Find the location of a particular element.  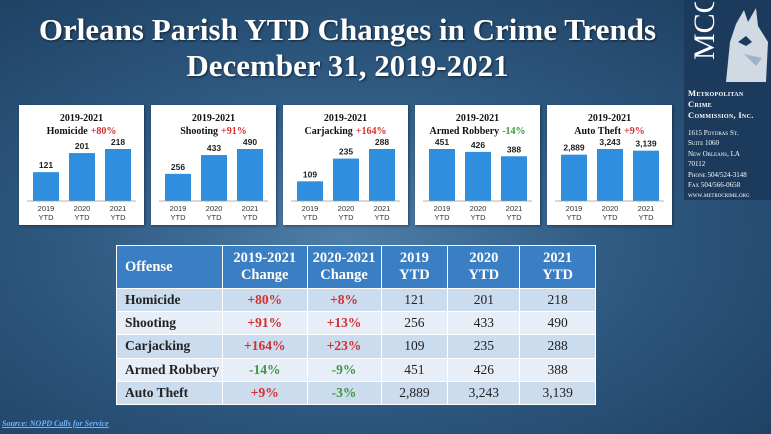

ytd-2019-cell: 121 is located at coordinates (414, 300).